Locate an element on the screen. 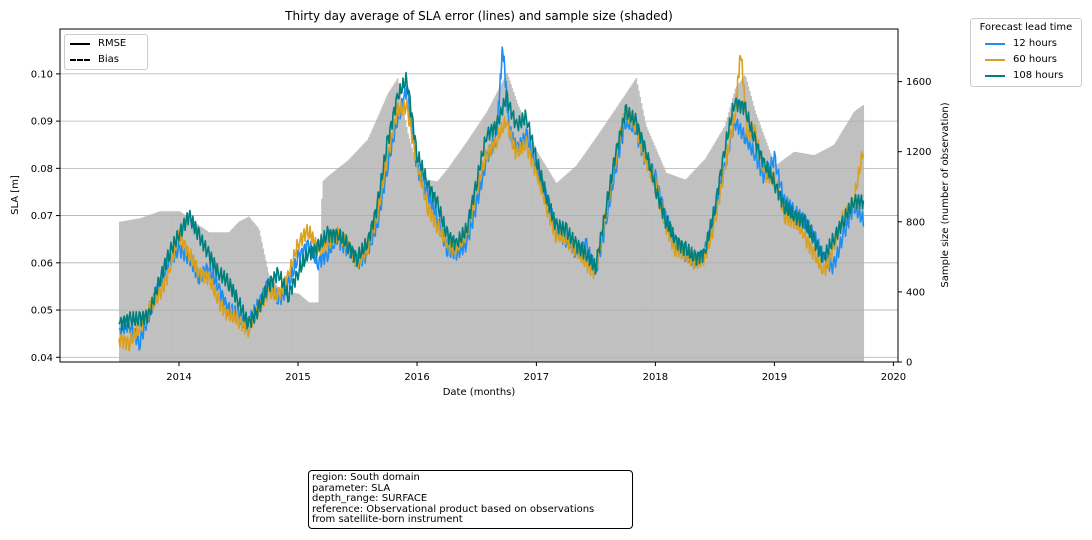  info-line: depth_range: SURFACE is located at coordinates (370, 498).